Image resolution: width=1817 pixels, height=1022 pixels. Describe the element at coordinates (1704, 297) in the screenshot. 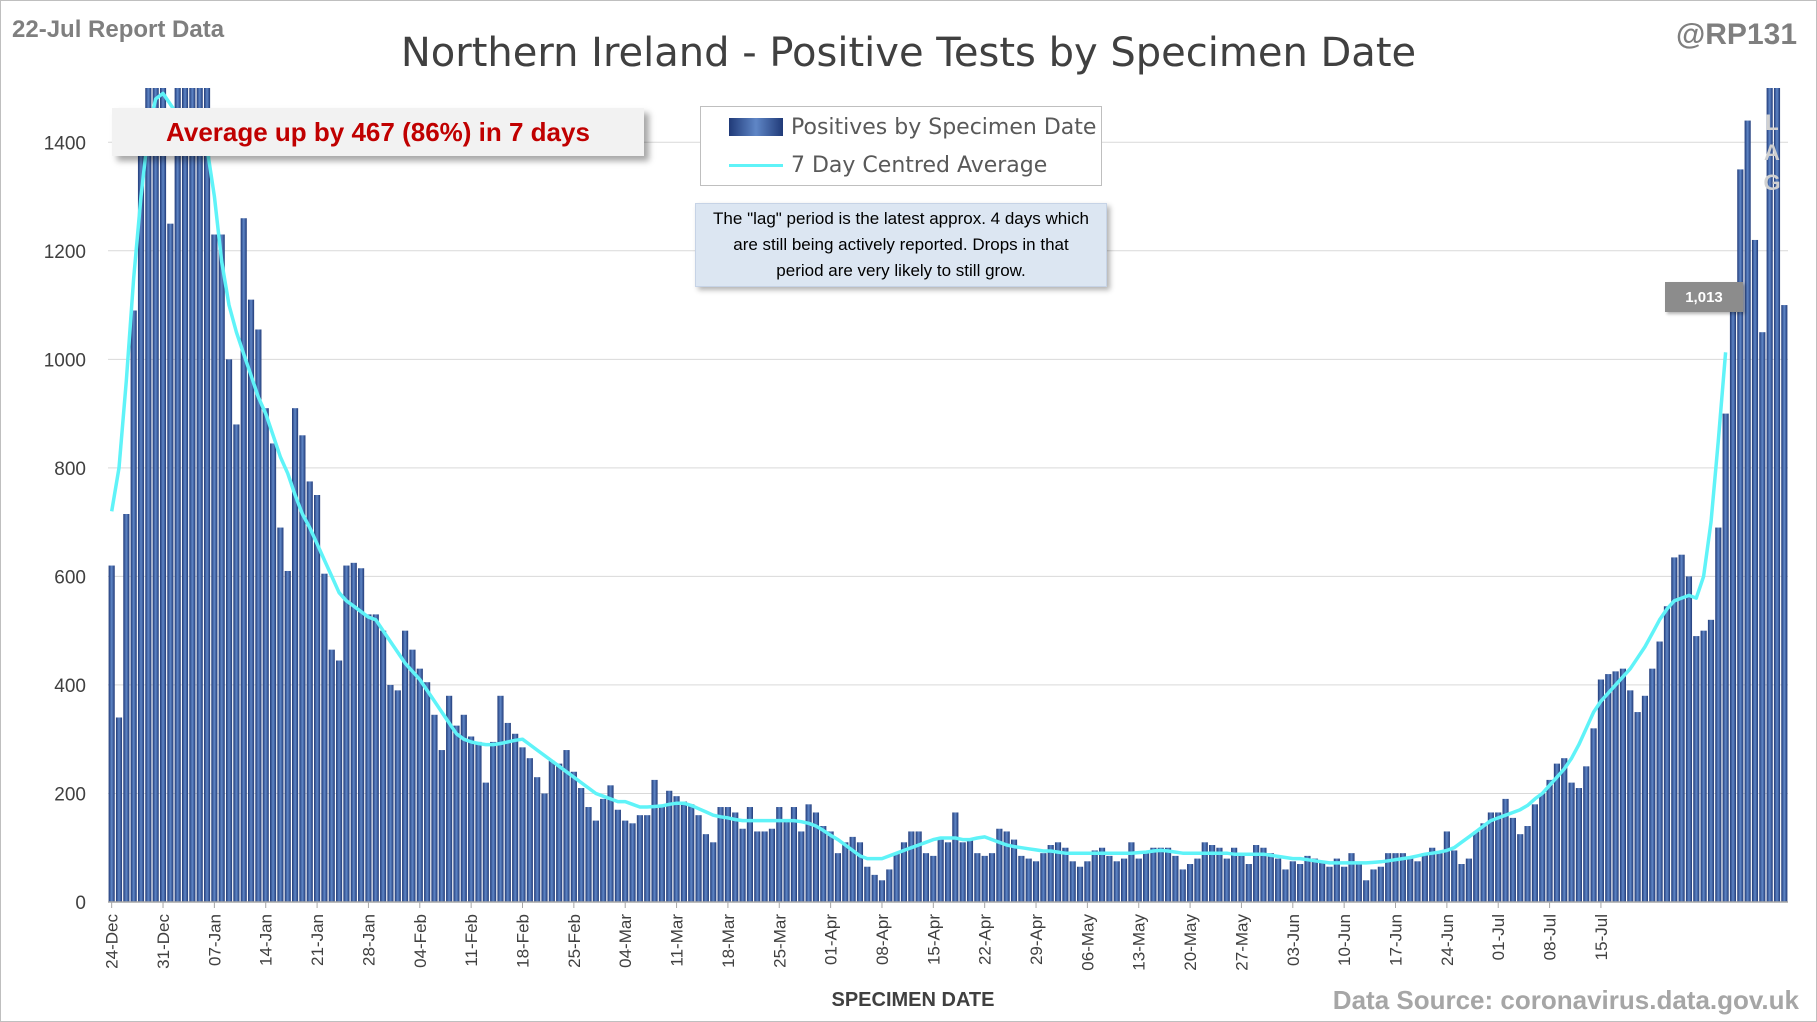

I see `last-average-label: 1,013` at that location.